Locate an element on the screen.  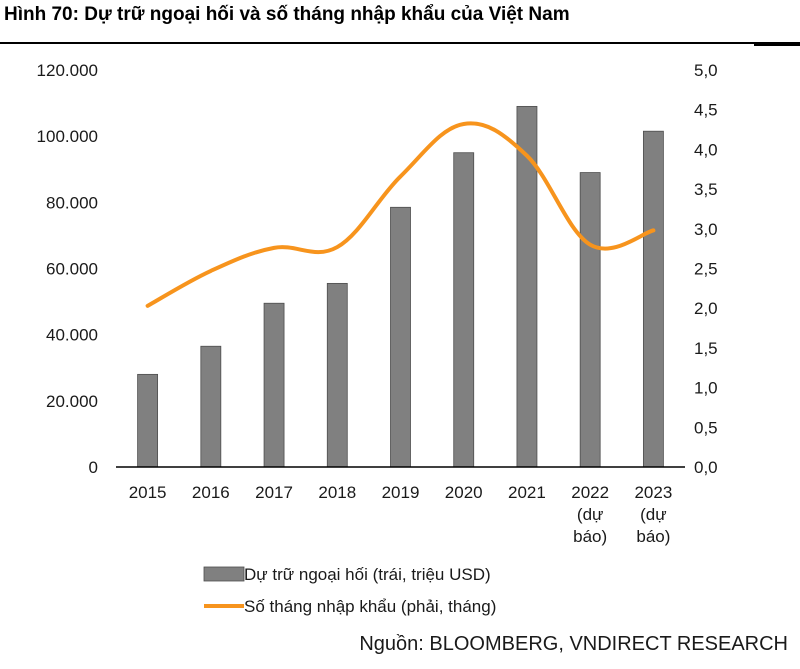
bar-2017 is located at coordinates (274, 385).